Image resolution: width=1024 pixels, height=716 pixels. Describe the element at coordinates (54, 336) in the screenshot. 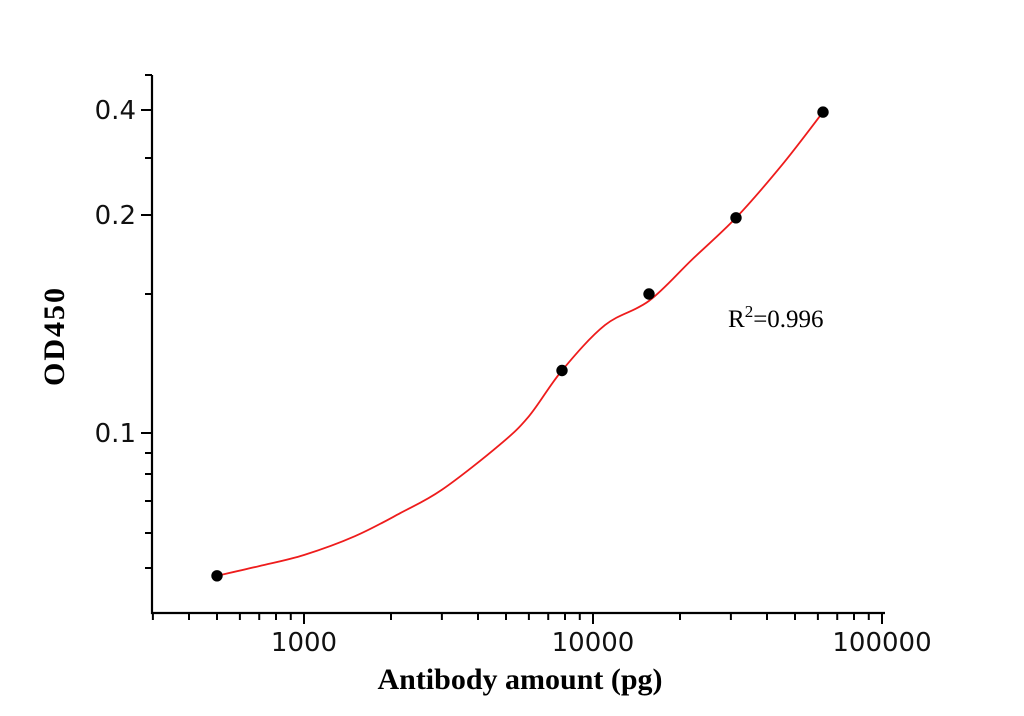

I see `y-axis-title: OD450` at that location.